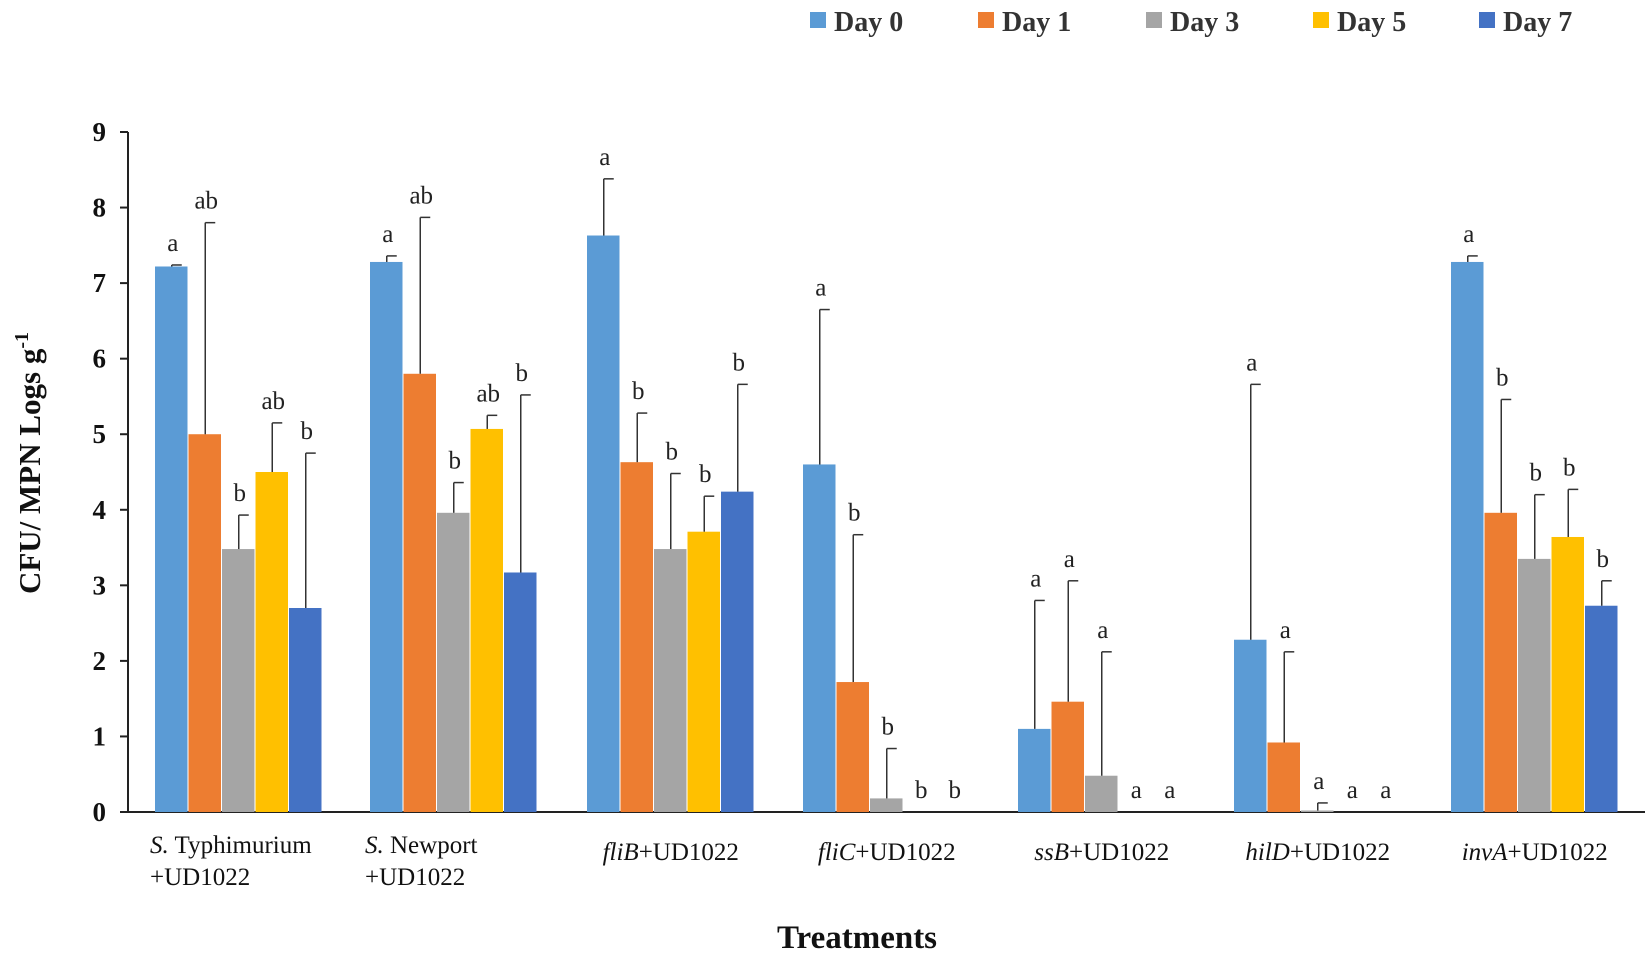  What do you see at coordinates (22, 340) in the screenshot?
I see `y-axis-title-superscript: -1` at bounding box center [22, 340].